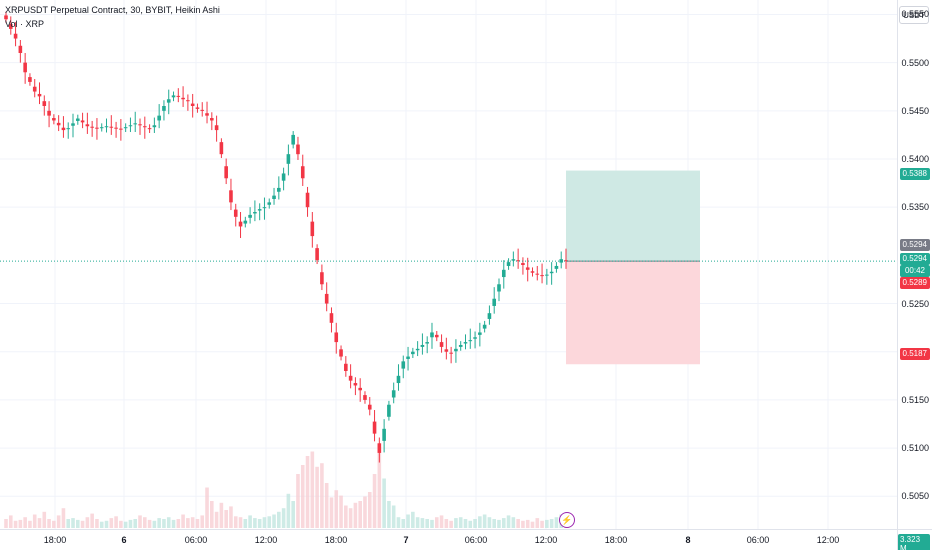  What do you see at coordinates (55, 540) in the screenshot?
I see `time-tick-label: 18:00` at bounding box center [55, 540].